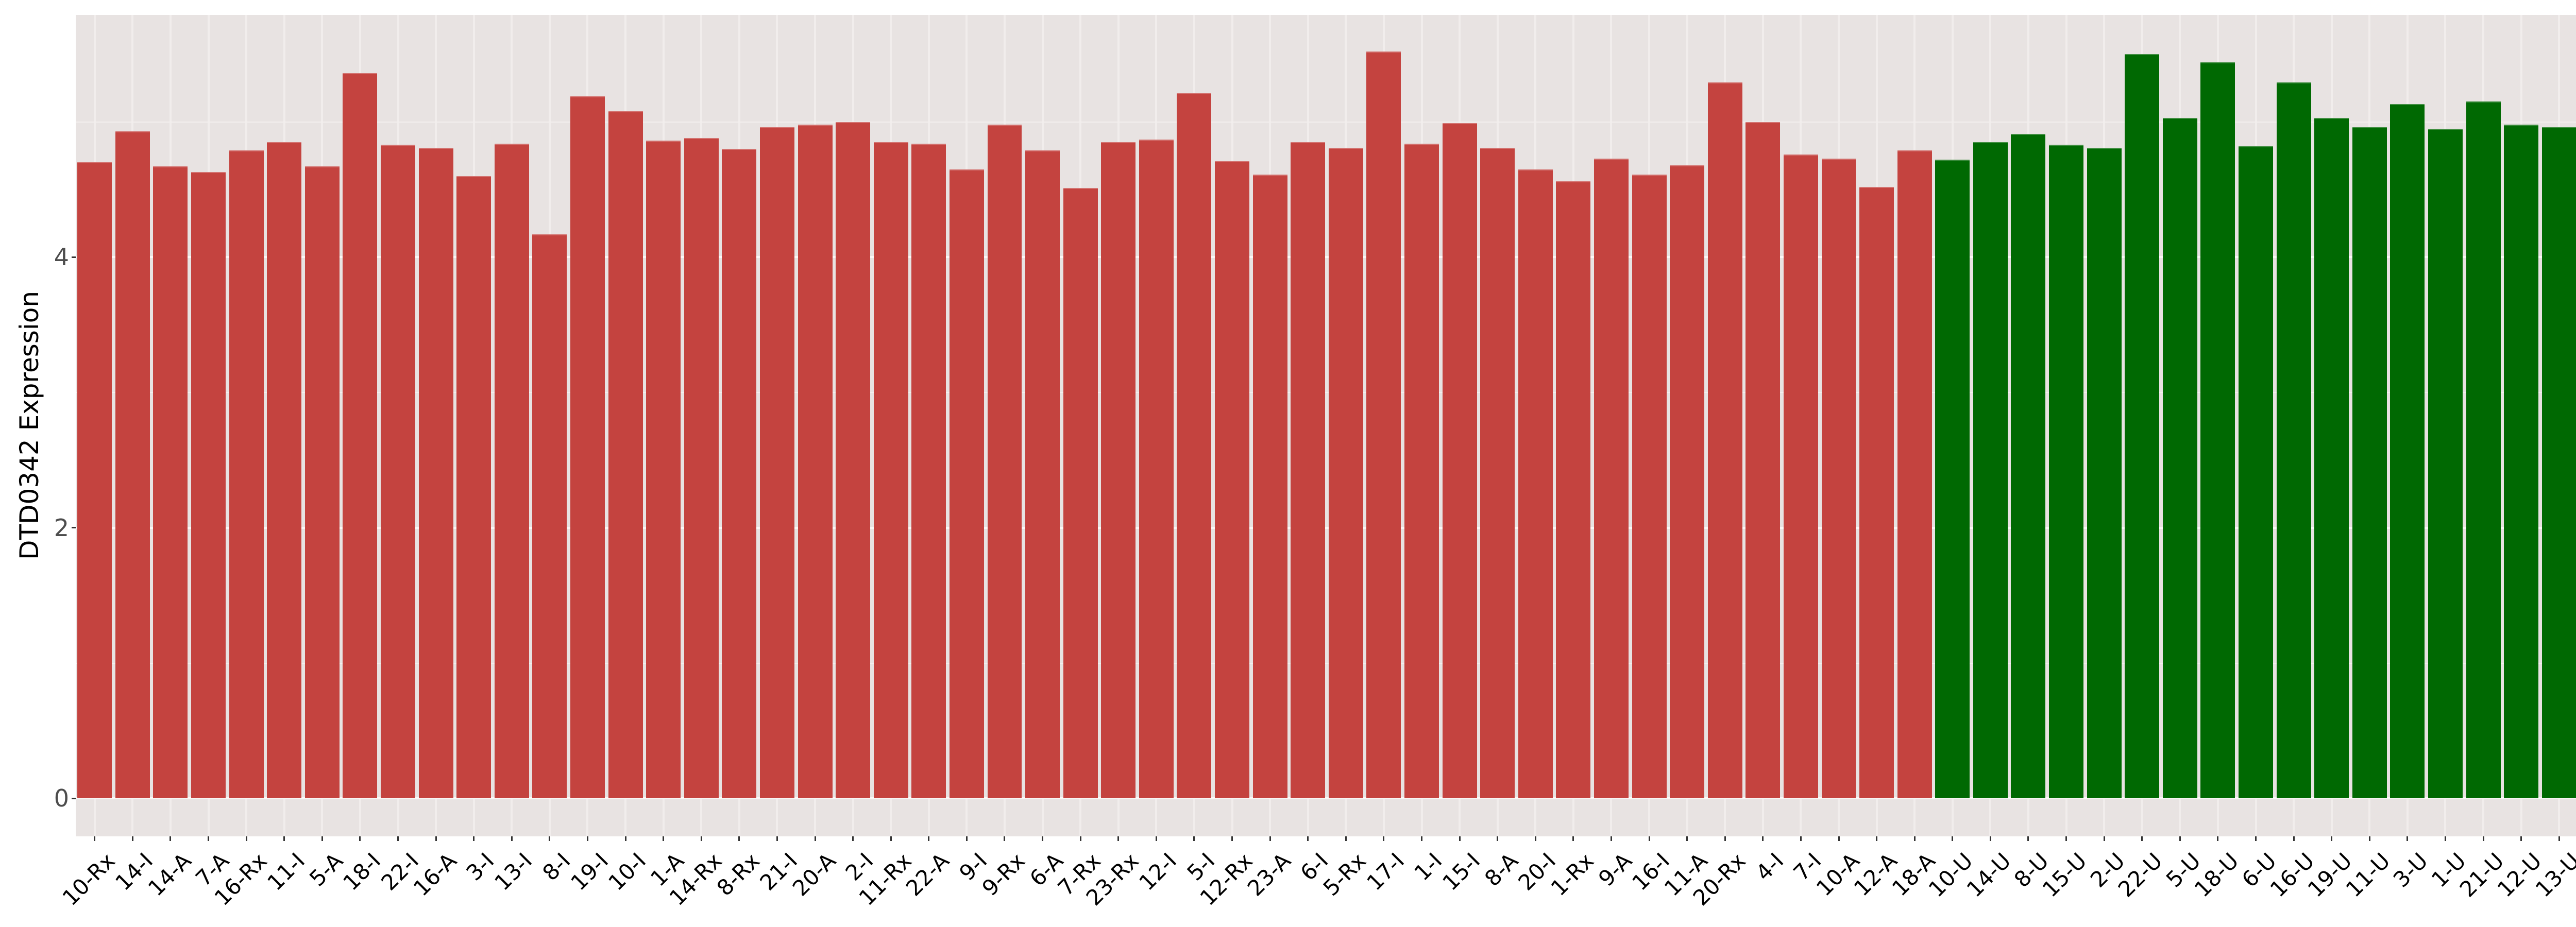  Describe the element at coordinates (74, 257) in the screenshot. I see `y-tick-mark` at that location.